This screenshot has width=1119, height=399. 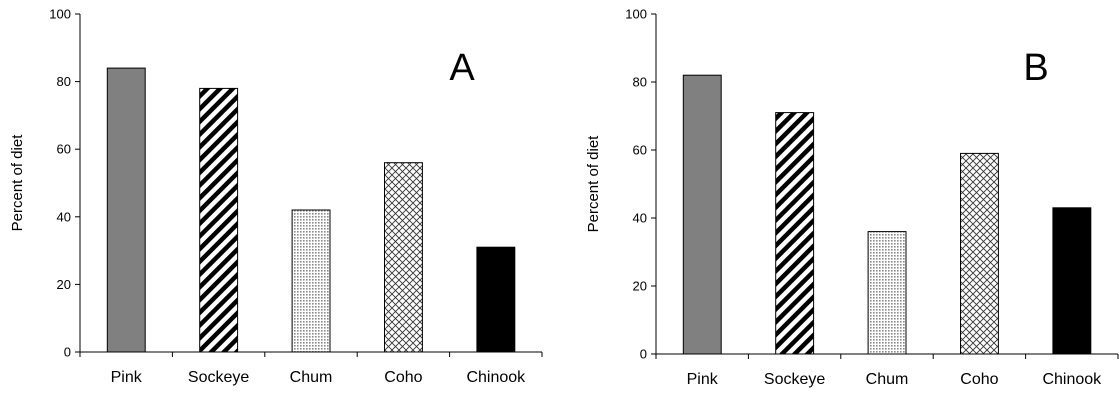 What do you see at coordinates (1035, 68) in the screenshot?
I see `panel-label: B` at bounding box center [1035, 68].